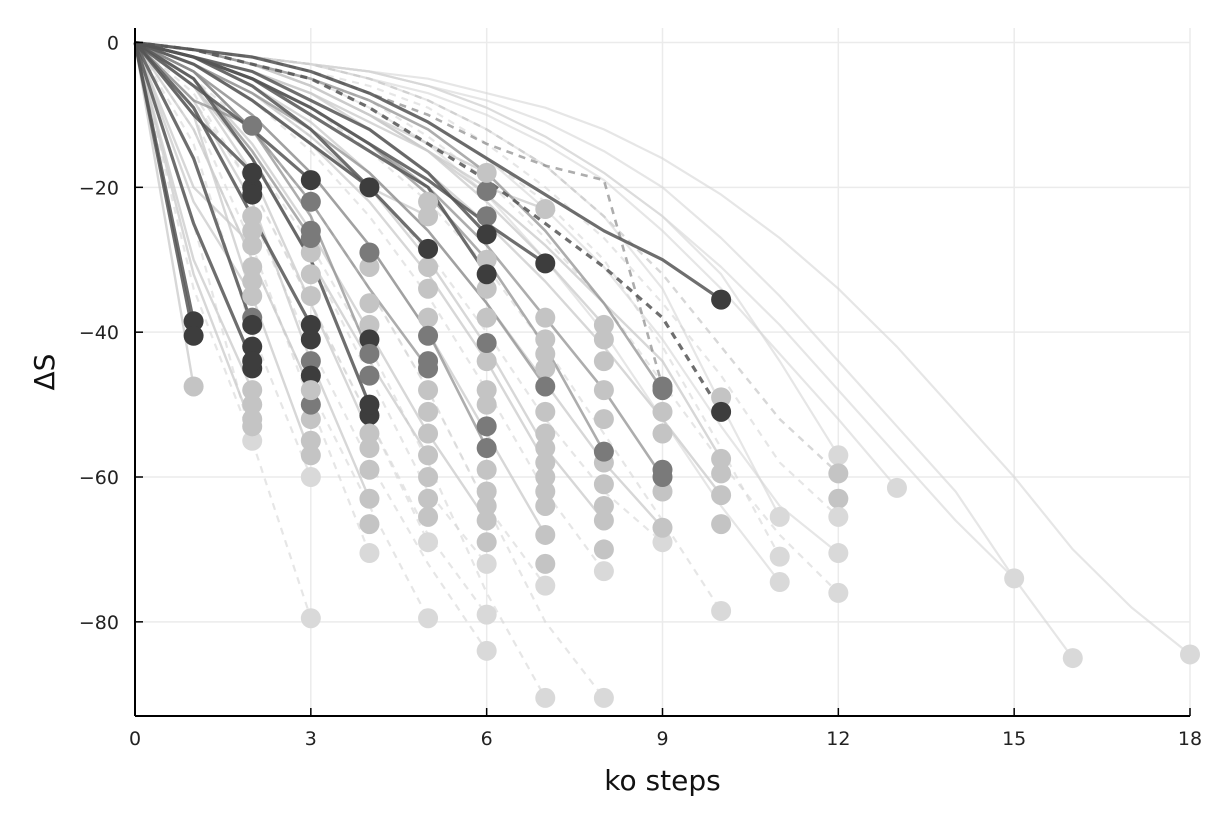  What do you see at coordinates (1190, 739) in the screenshot?
I see `x-tick-label: 18` at bounding box center [1190, 739].